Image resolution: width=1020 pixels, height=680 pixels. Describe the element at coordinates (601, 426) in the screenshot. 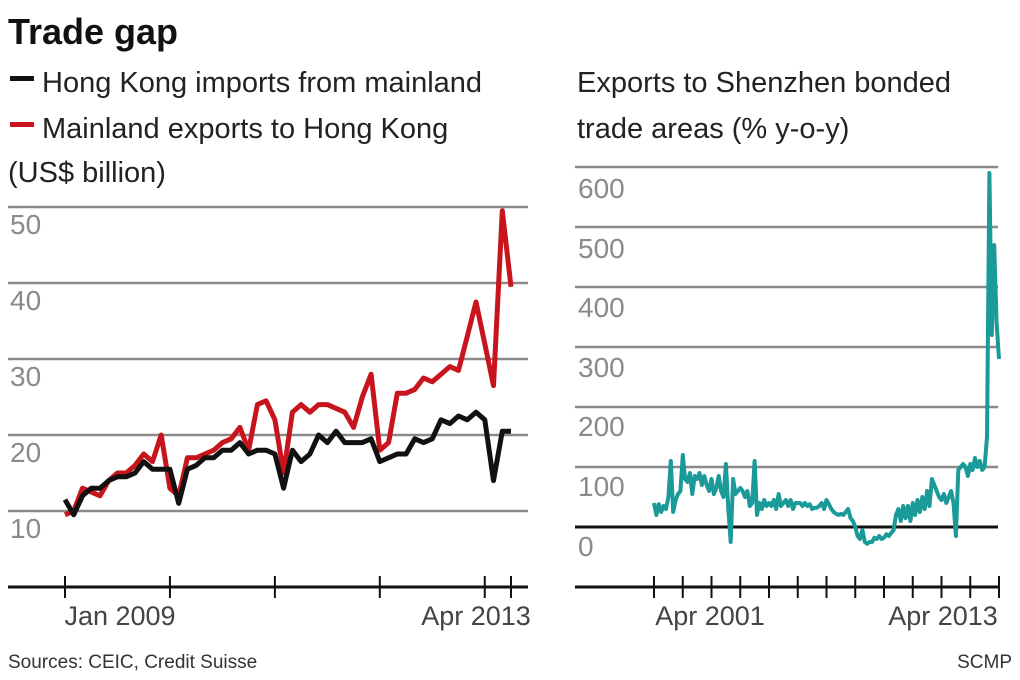

I see `right-y-tick-200: 200` at that location.